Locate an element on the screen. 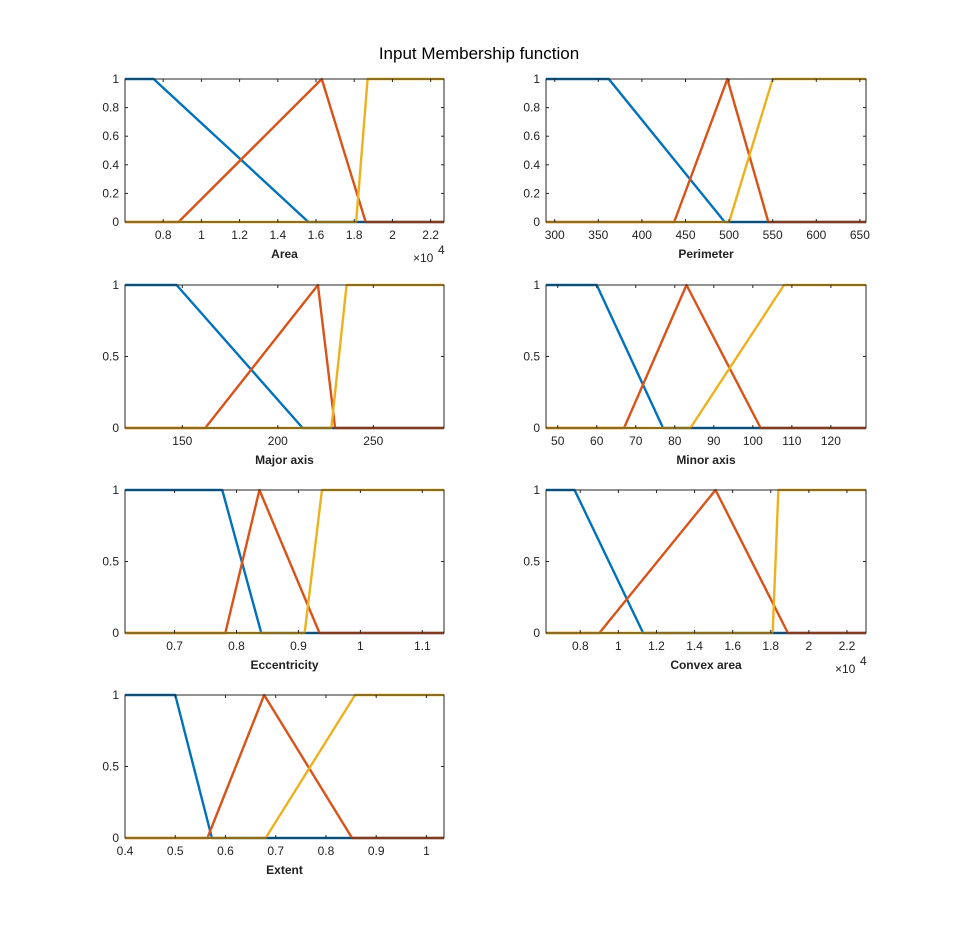 This screenshot has width=958, height=946. x-tick-label: 110 is located at coordinates (791, 441).